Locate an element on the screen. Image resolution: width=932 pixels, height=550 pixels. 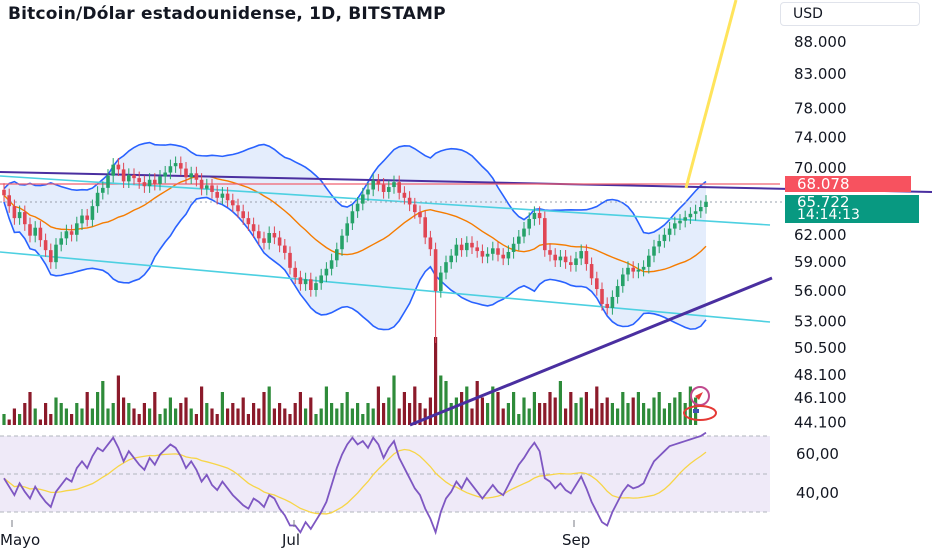
upper-trendline is located at coordinates (466, 182).